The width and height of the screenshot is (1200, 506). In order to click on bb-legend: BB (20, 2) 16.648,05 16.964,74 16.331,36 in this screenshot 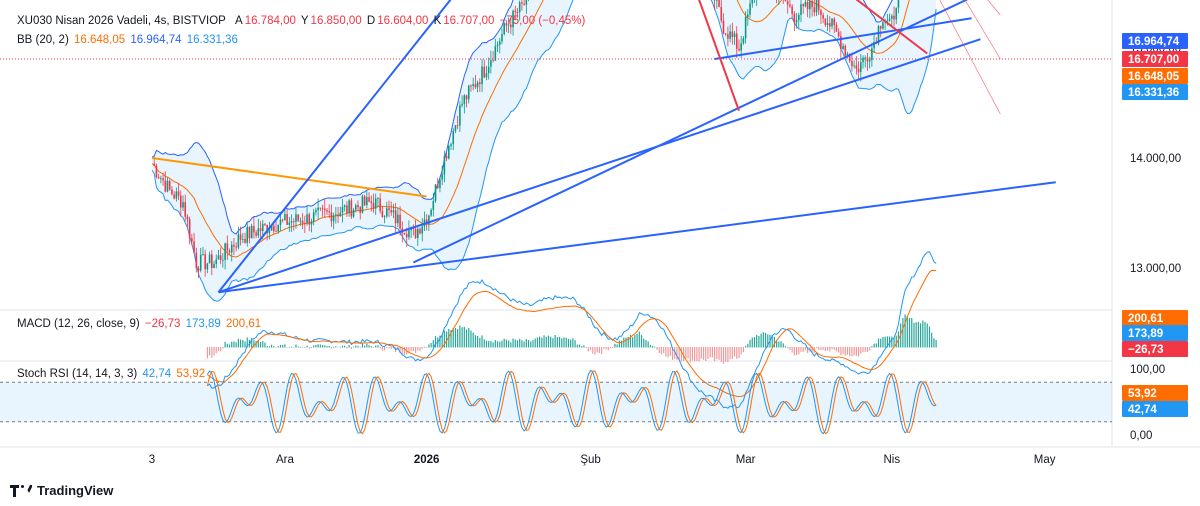, I will do `click(128, 40)`.